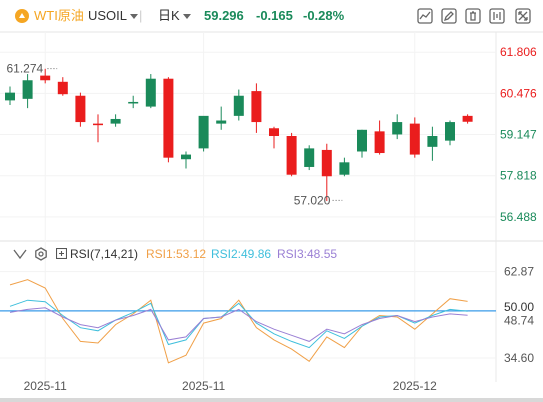 This screenshot has width=543, height=402. I want to click on expand-icon, so click(523, 16).